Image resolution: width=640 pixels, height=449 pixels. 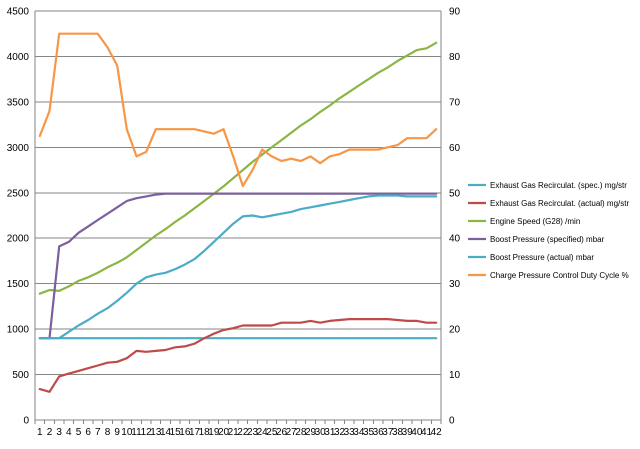 What do you see at coordinates (330, 432) in the screenshot?
I see `x-tick-label: 31` at bounding box center [330, 432].